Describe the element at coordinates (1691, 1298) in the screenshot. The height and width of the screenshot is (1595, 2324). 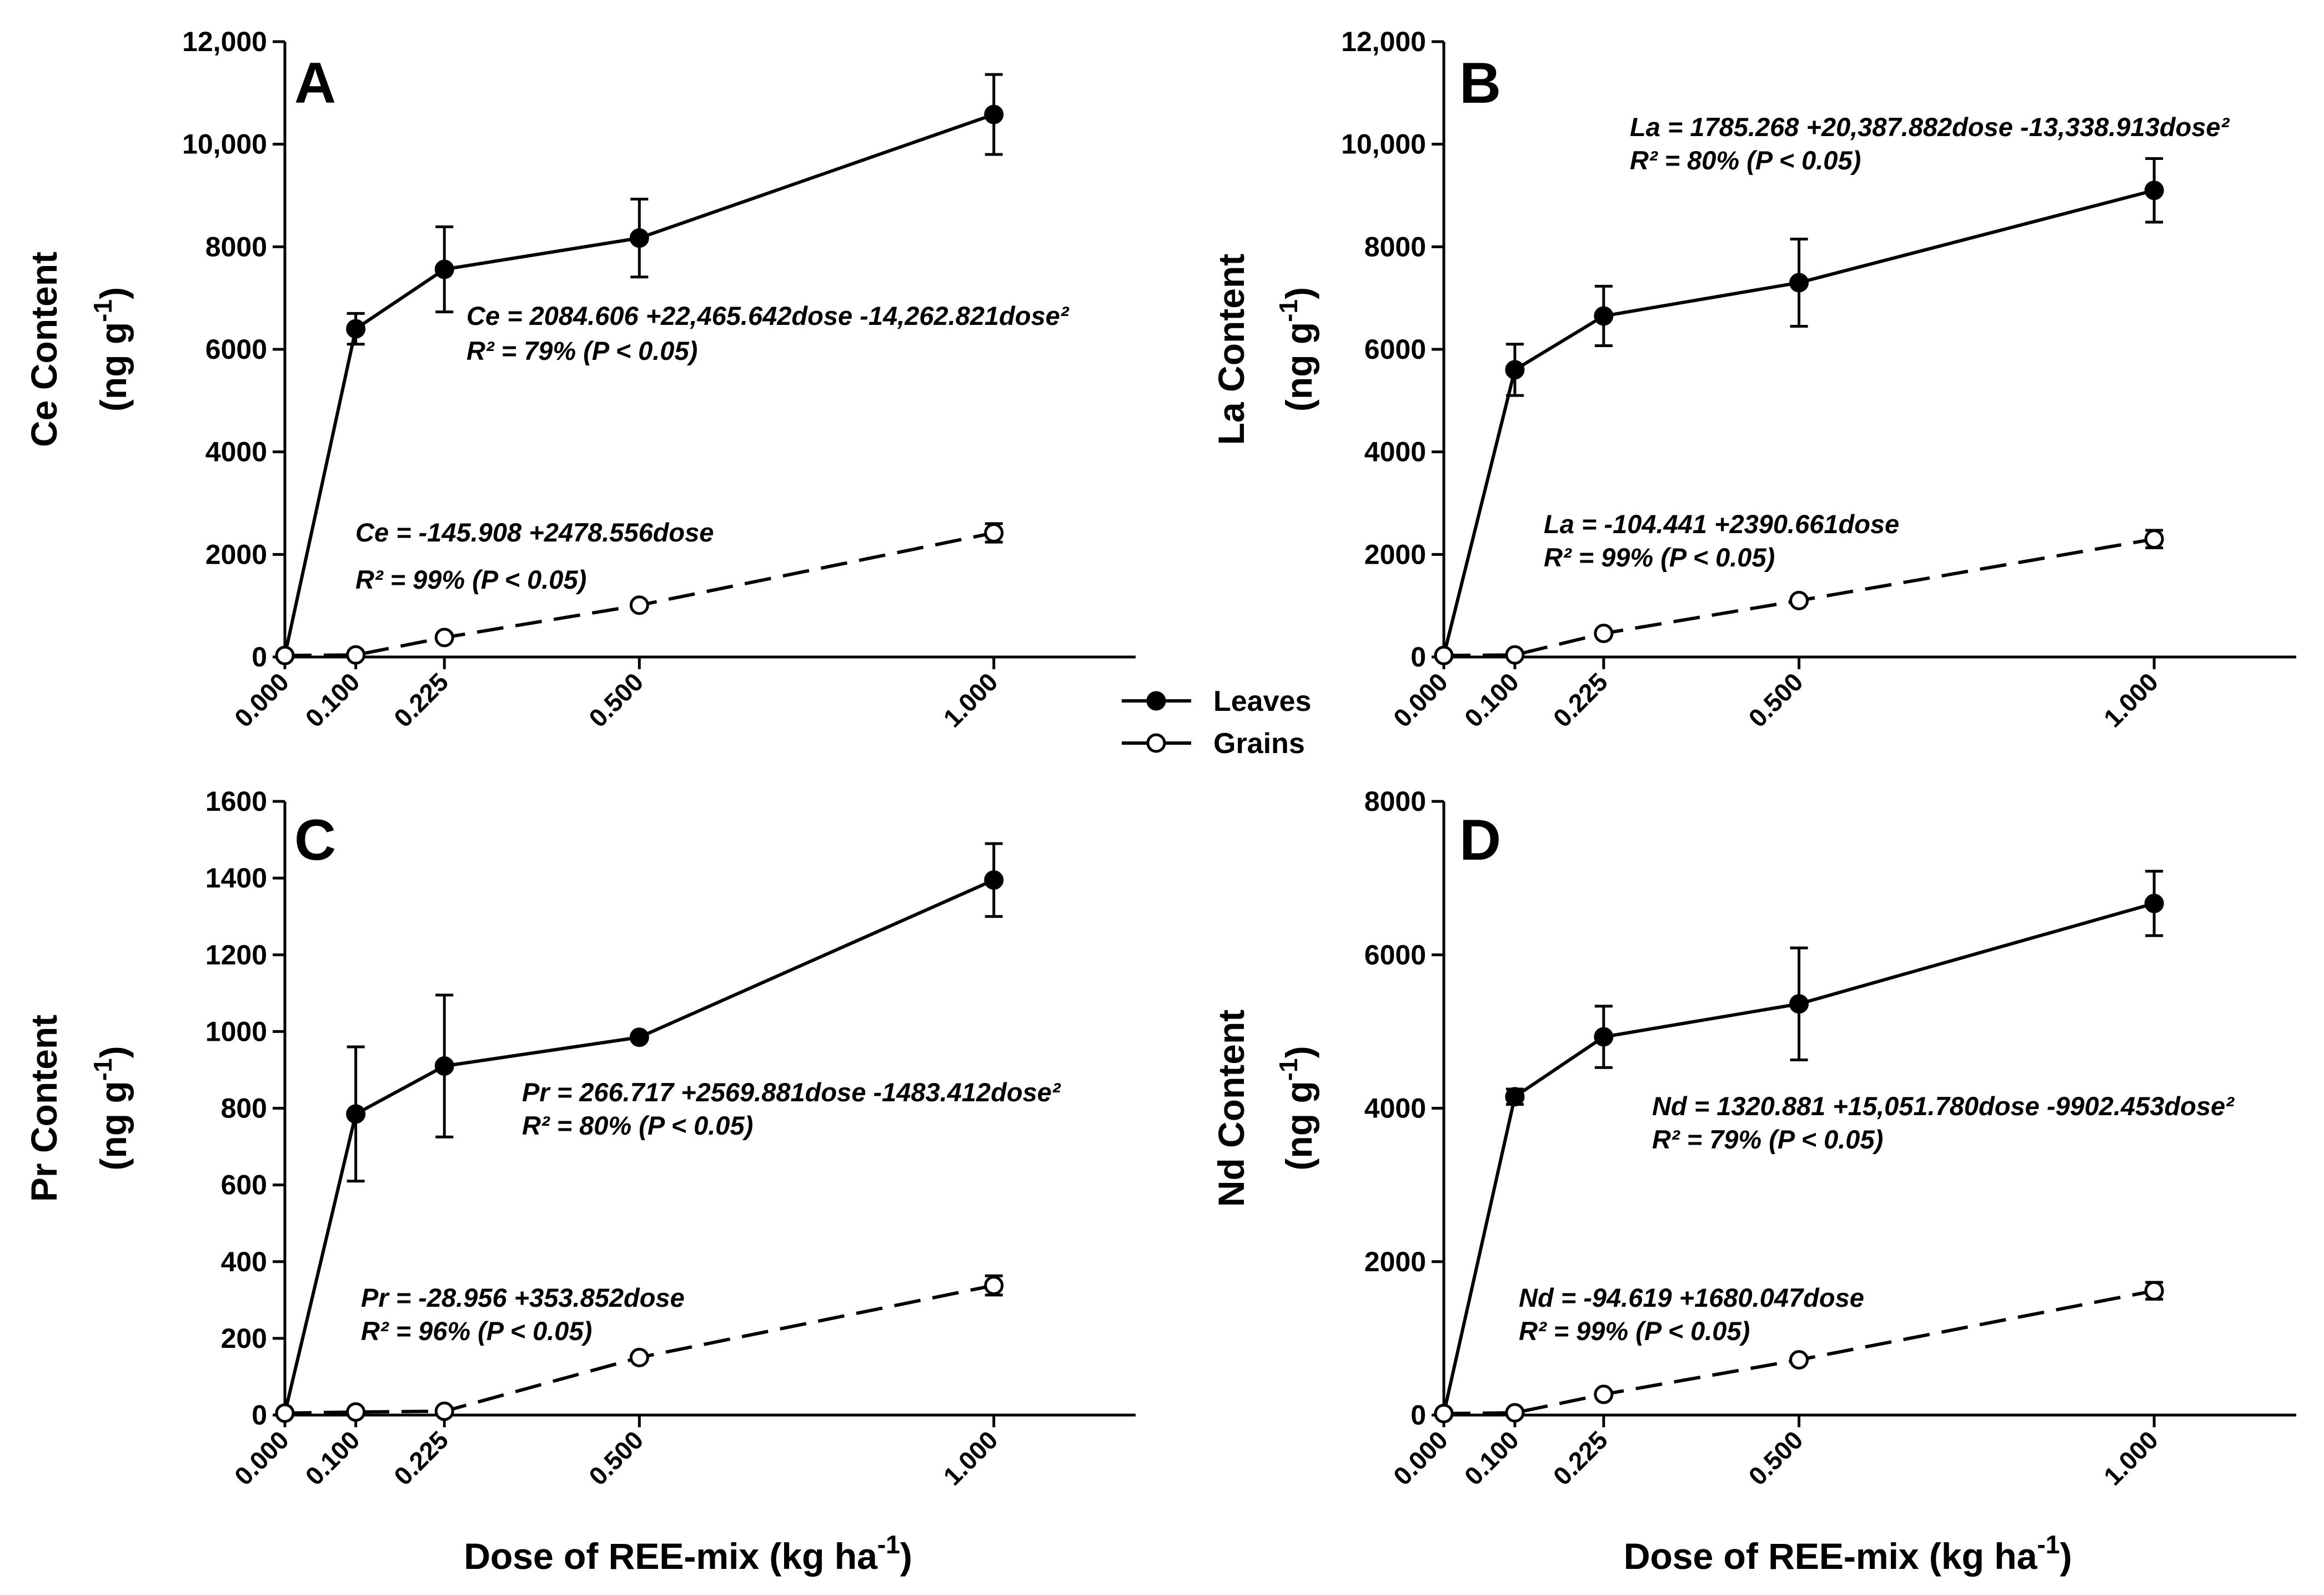
I see `grains-equation: Nd = -94.619 +1680.047dose` at that location.